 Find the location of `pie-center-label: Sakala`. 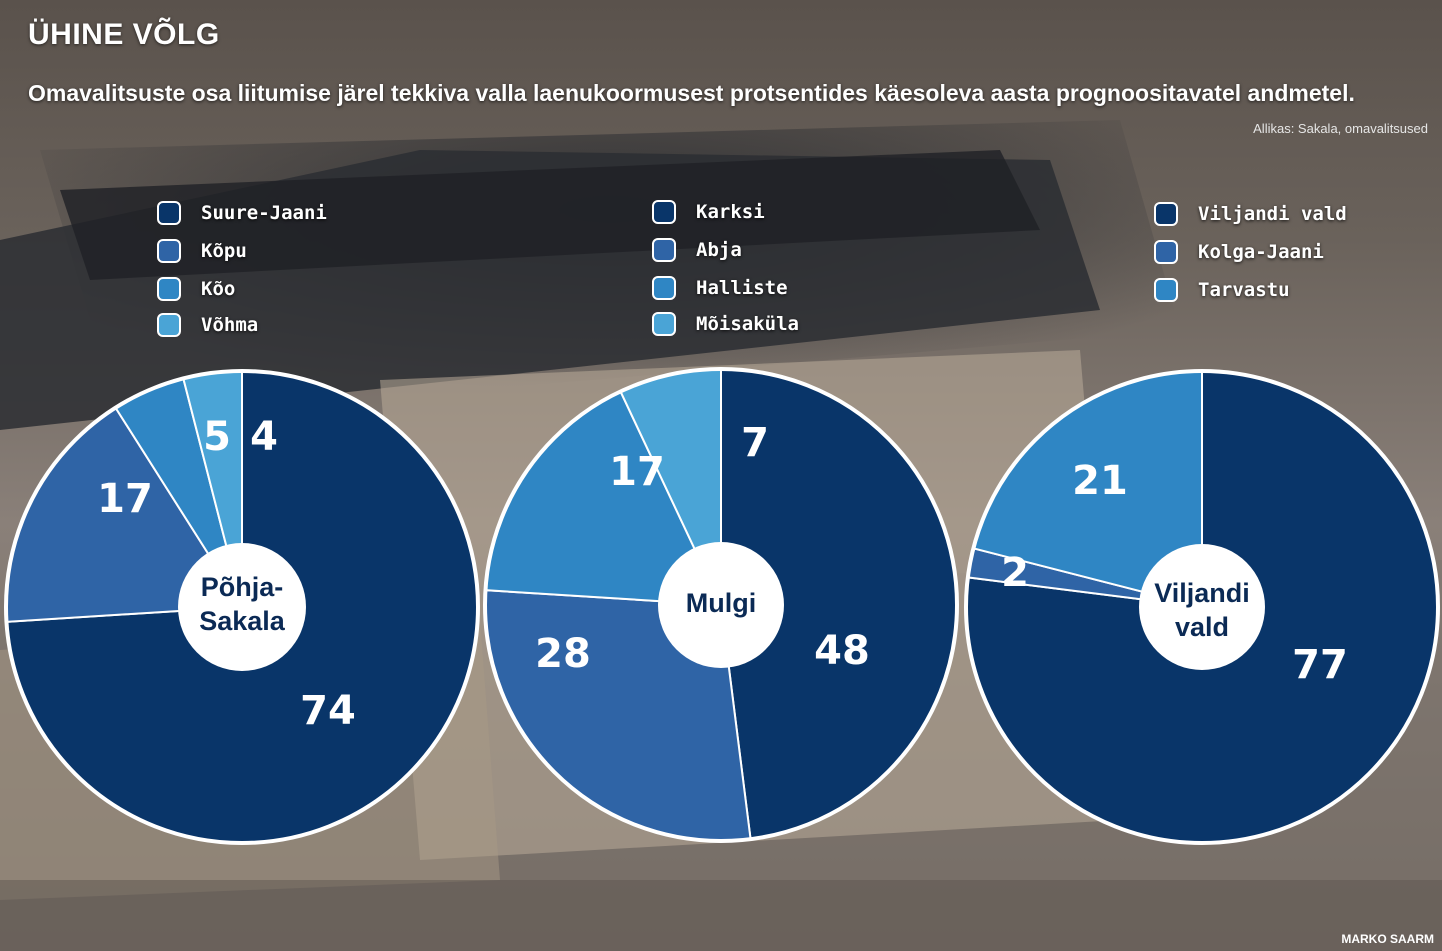

pie-center-label: Sakala is located at coordinates (242, 621).